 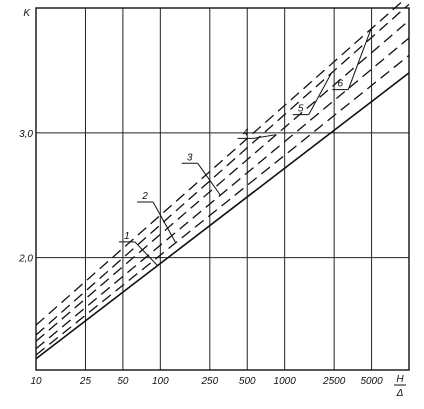 I want to click on x-tick-label-500: 500, so click(x=247, y=381).